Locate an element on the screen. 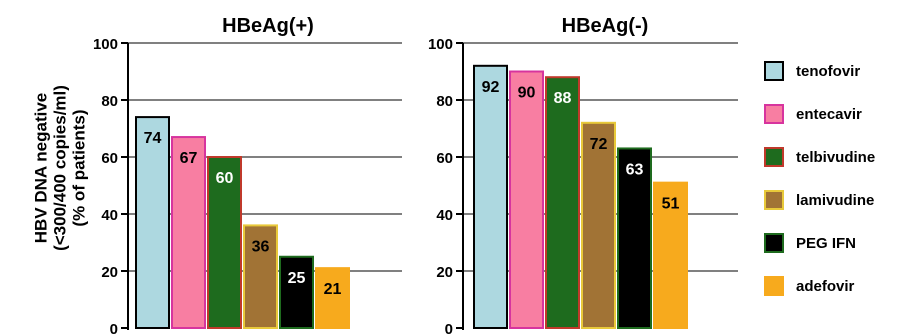 This screenshot has height=336, width=901. panel-2-data-label-tenofovir: 92 is located at coordinates (491, 87).